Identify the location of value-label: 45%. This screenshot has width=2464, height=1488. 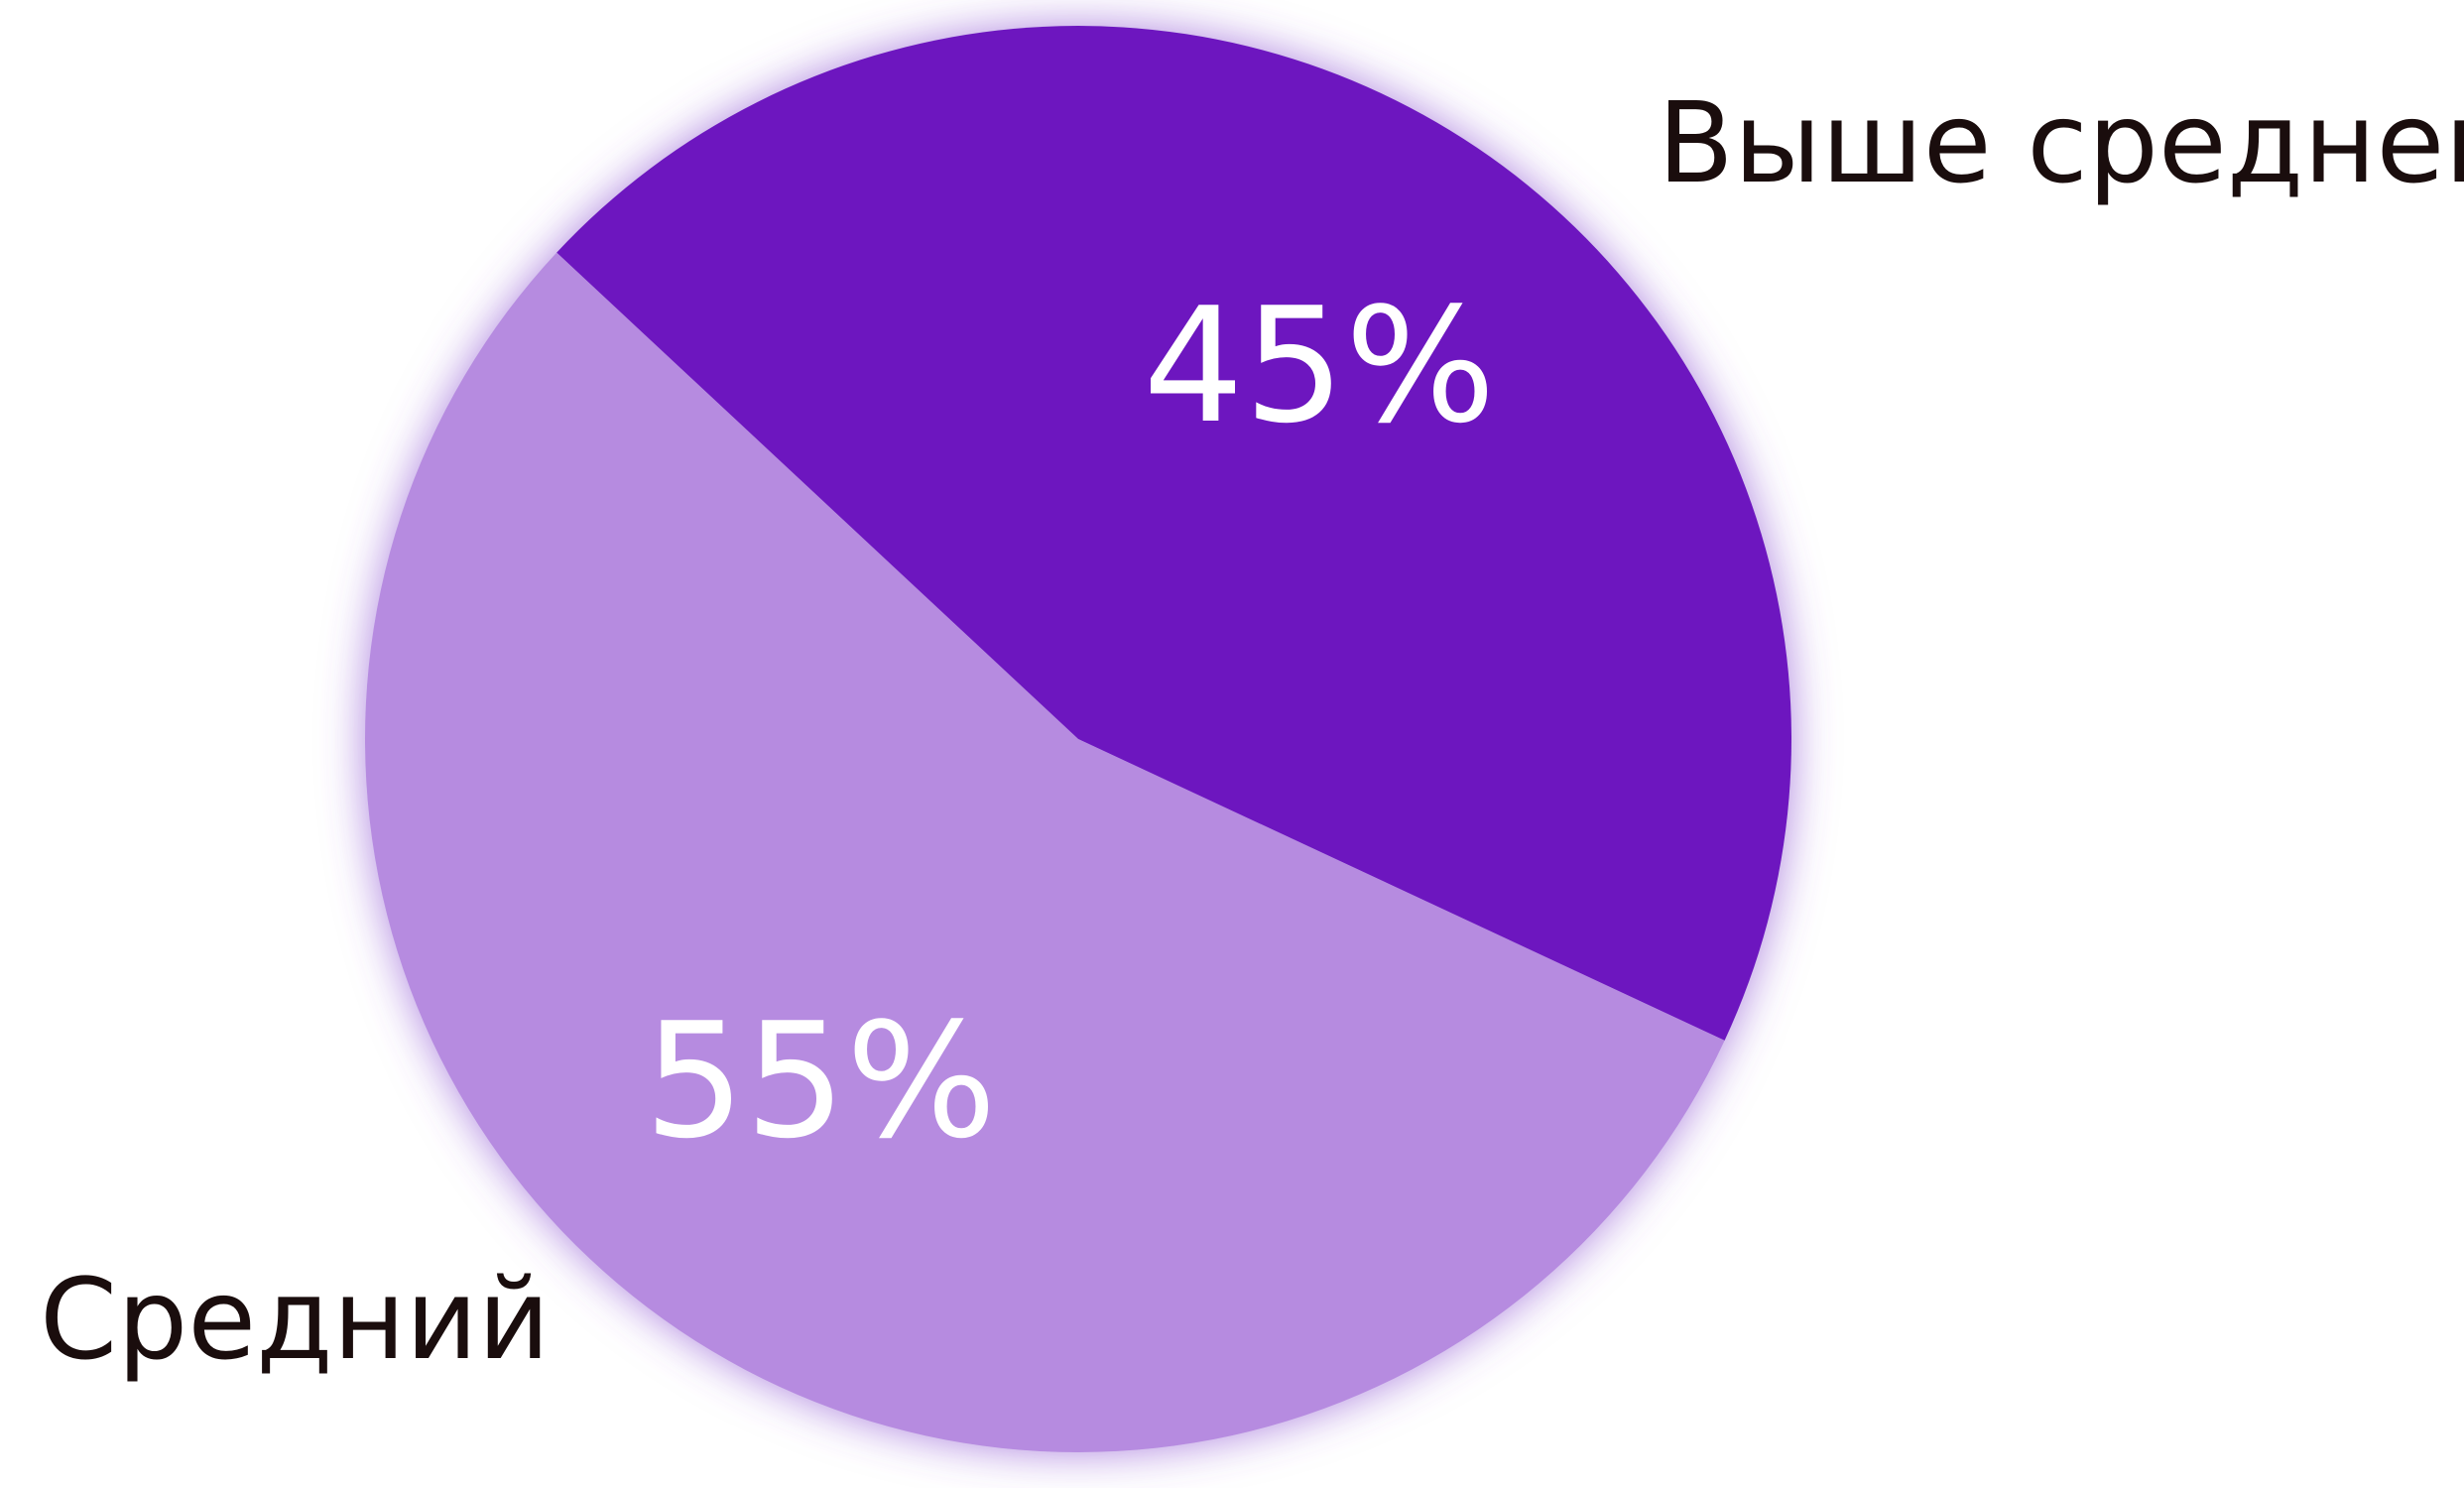
(1320, 365).